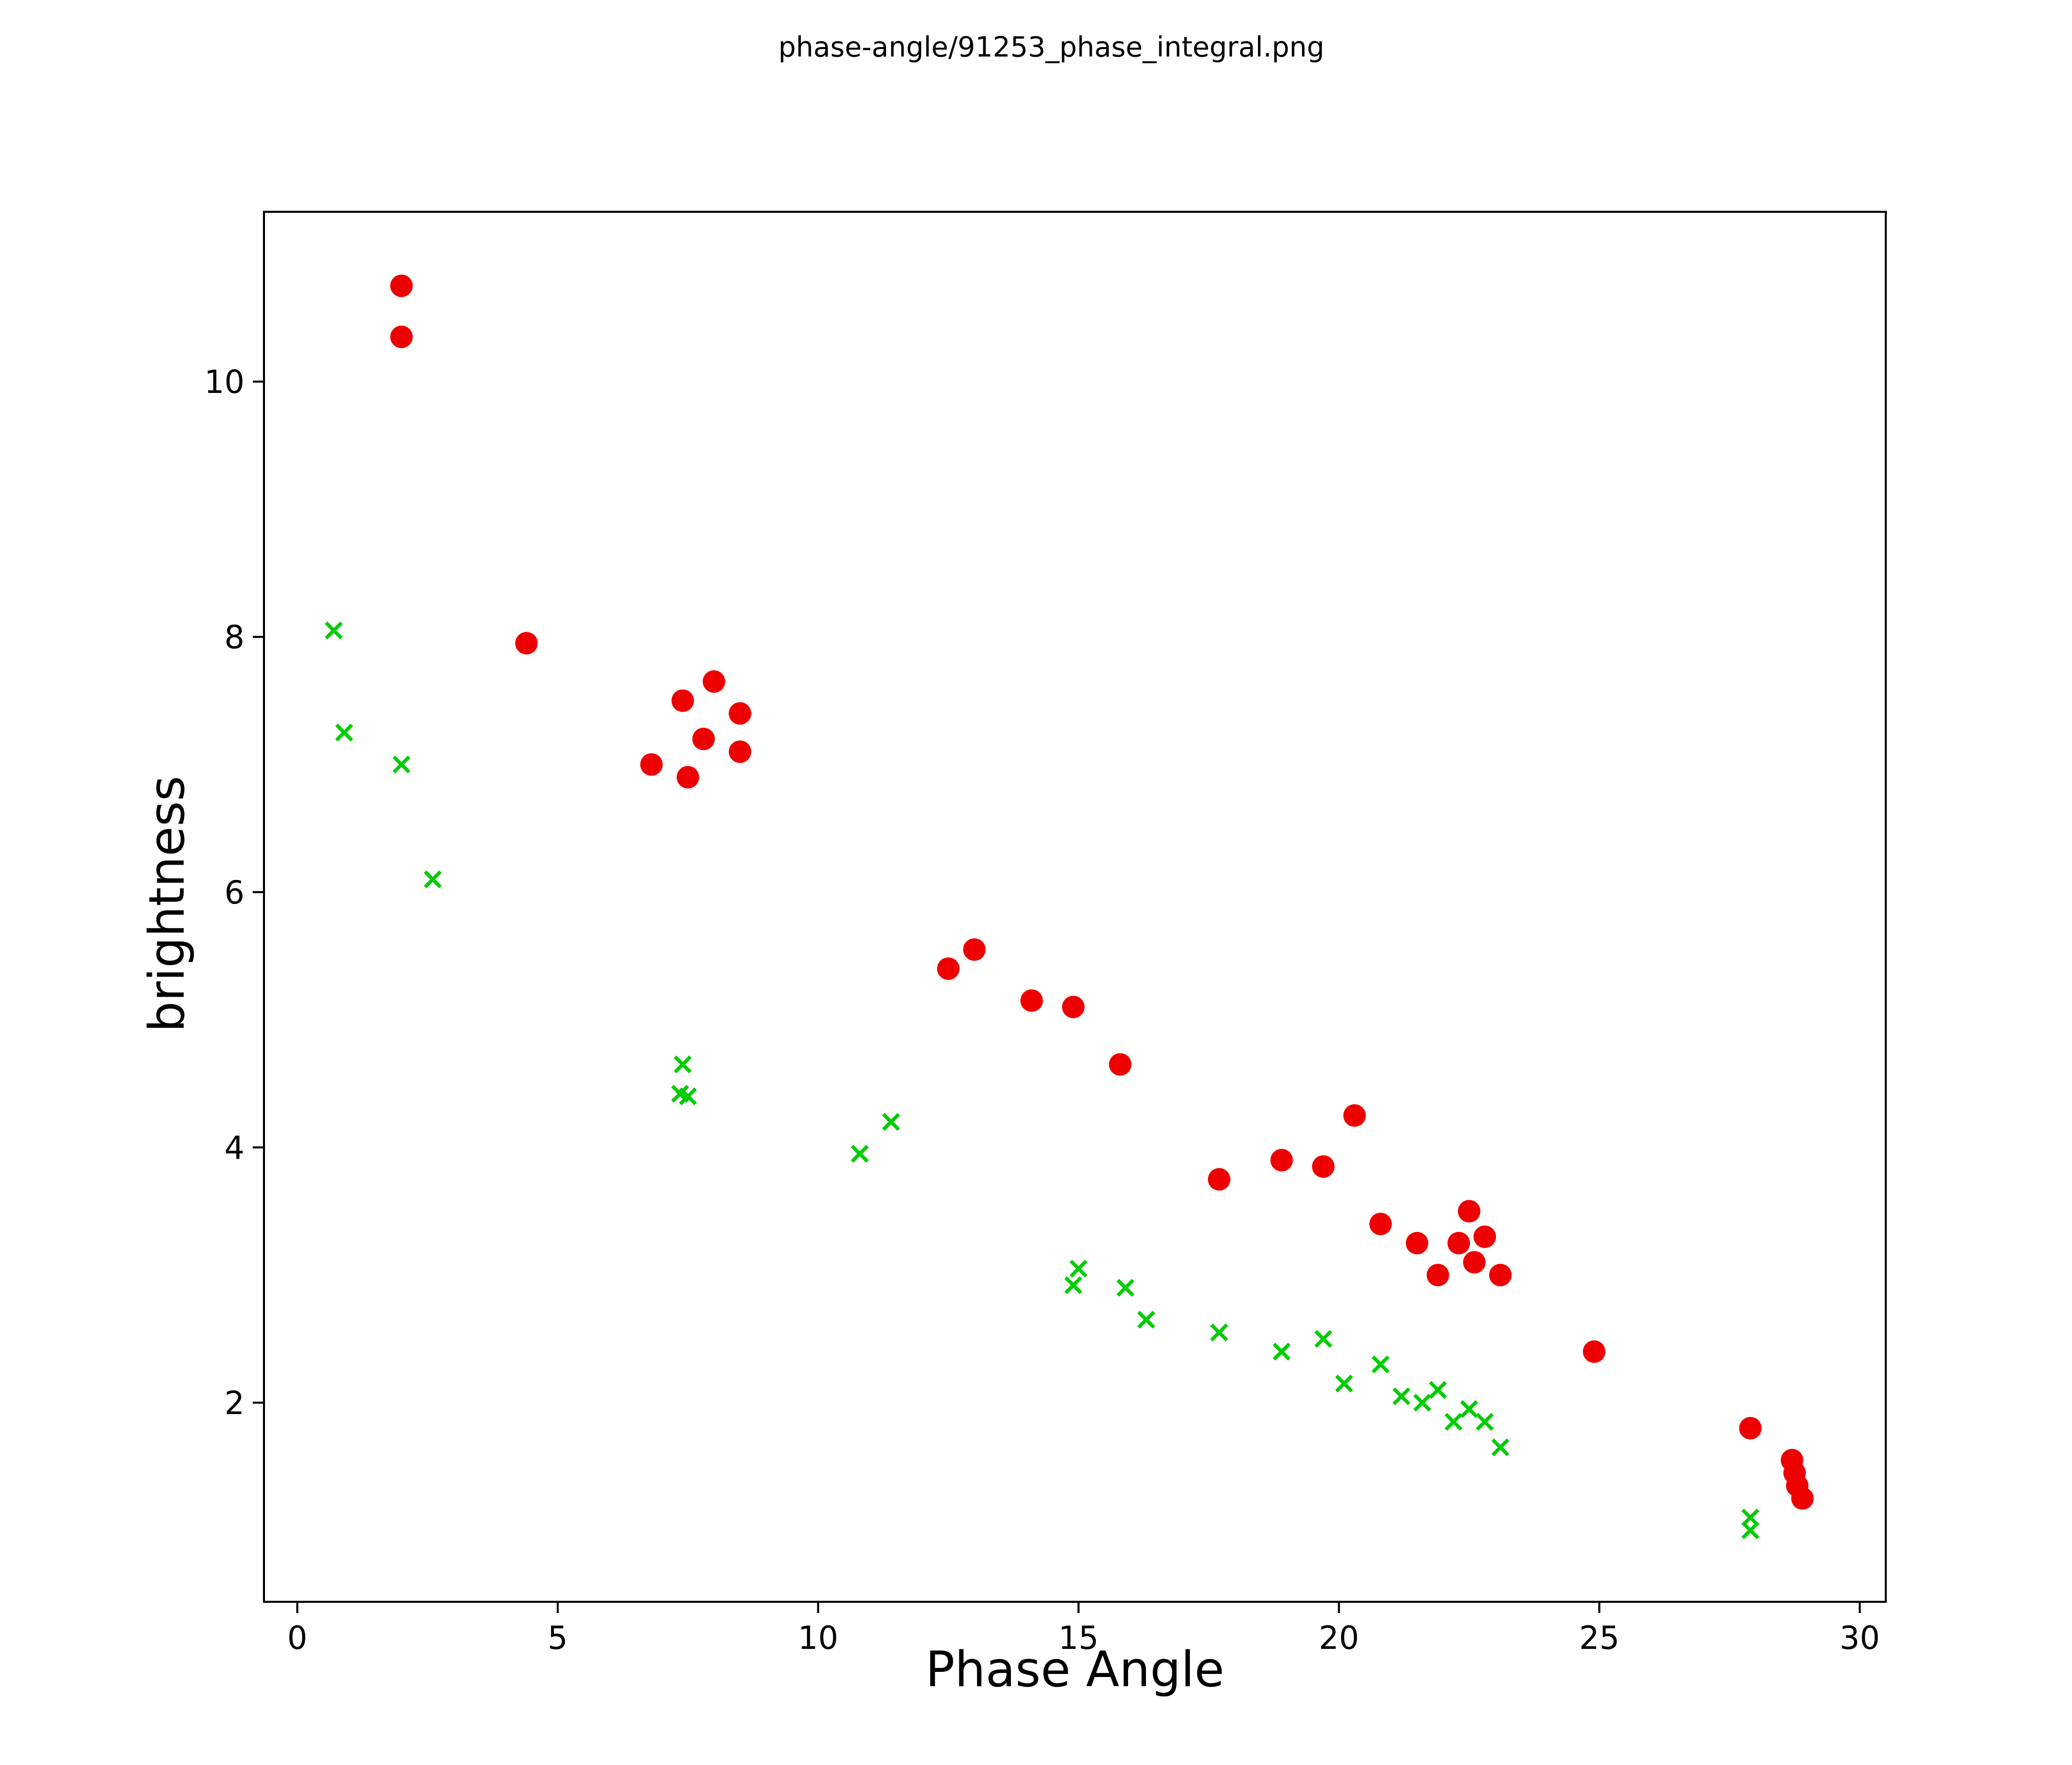  What do you see at coordinates (224, 382) in the screenshot?
I see `y-tick-label: 10` at bounding box center [224, 382].